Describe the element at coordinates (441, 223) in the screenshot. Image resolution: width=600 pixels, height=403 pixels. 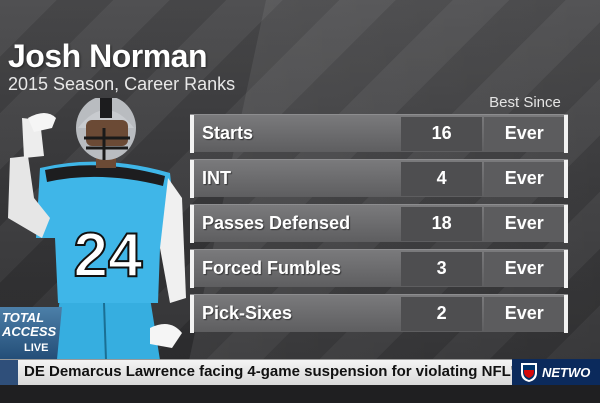
I see `stat-value: 18` at that location.